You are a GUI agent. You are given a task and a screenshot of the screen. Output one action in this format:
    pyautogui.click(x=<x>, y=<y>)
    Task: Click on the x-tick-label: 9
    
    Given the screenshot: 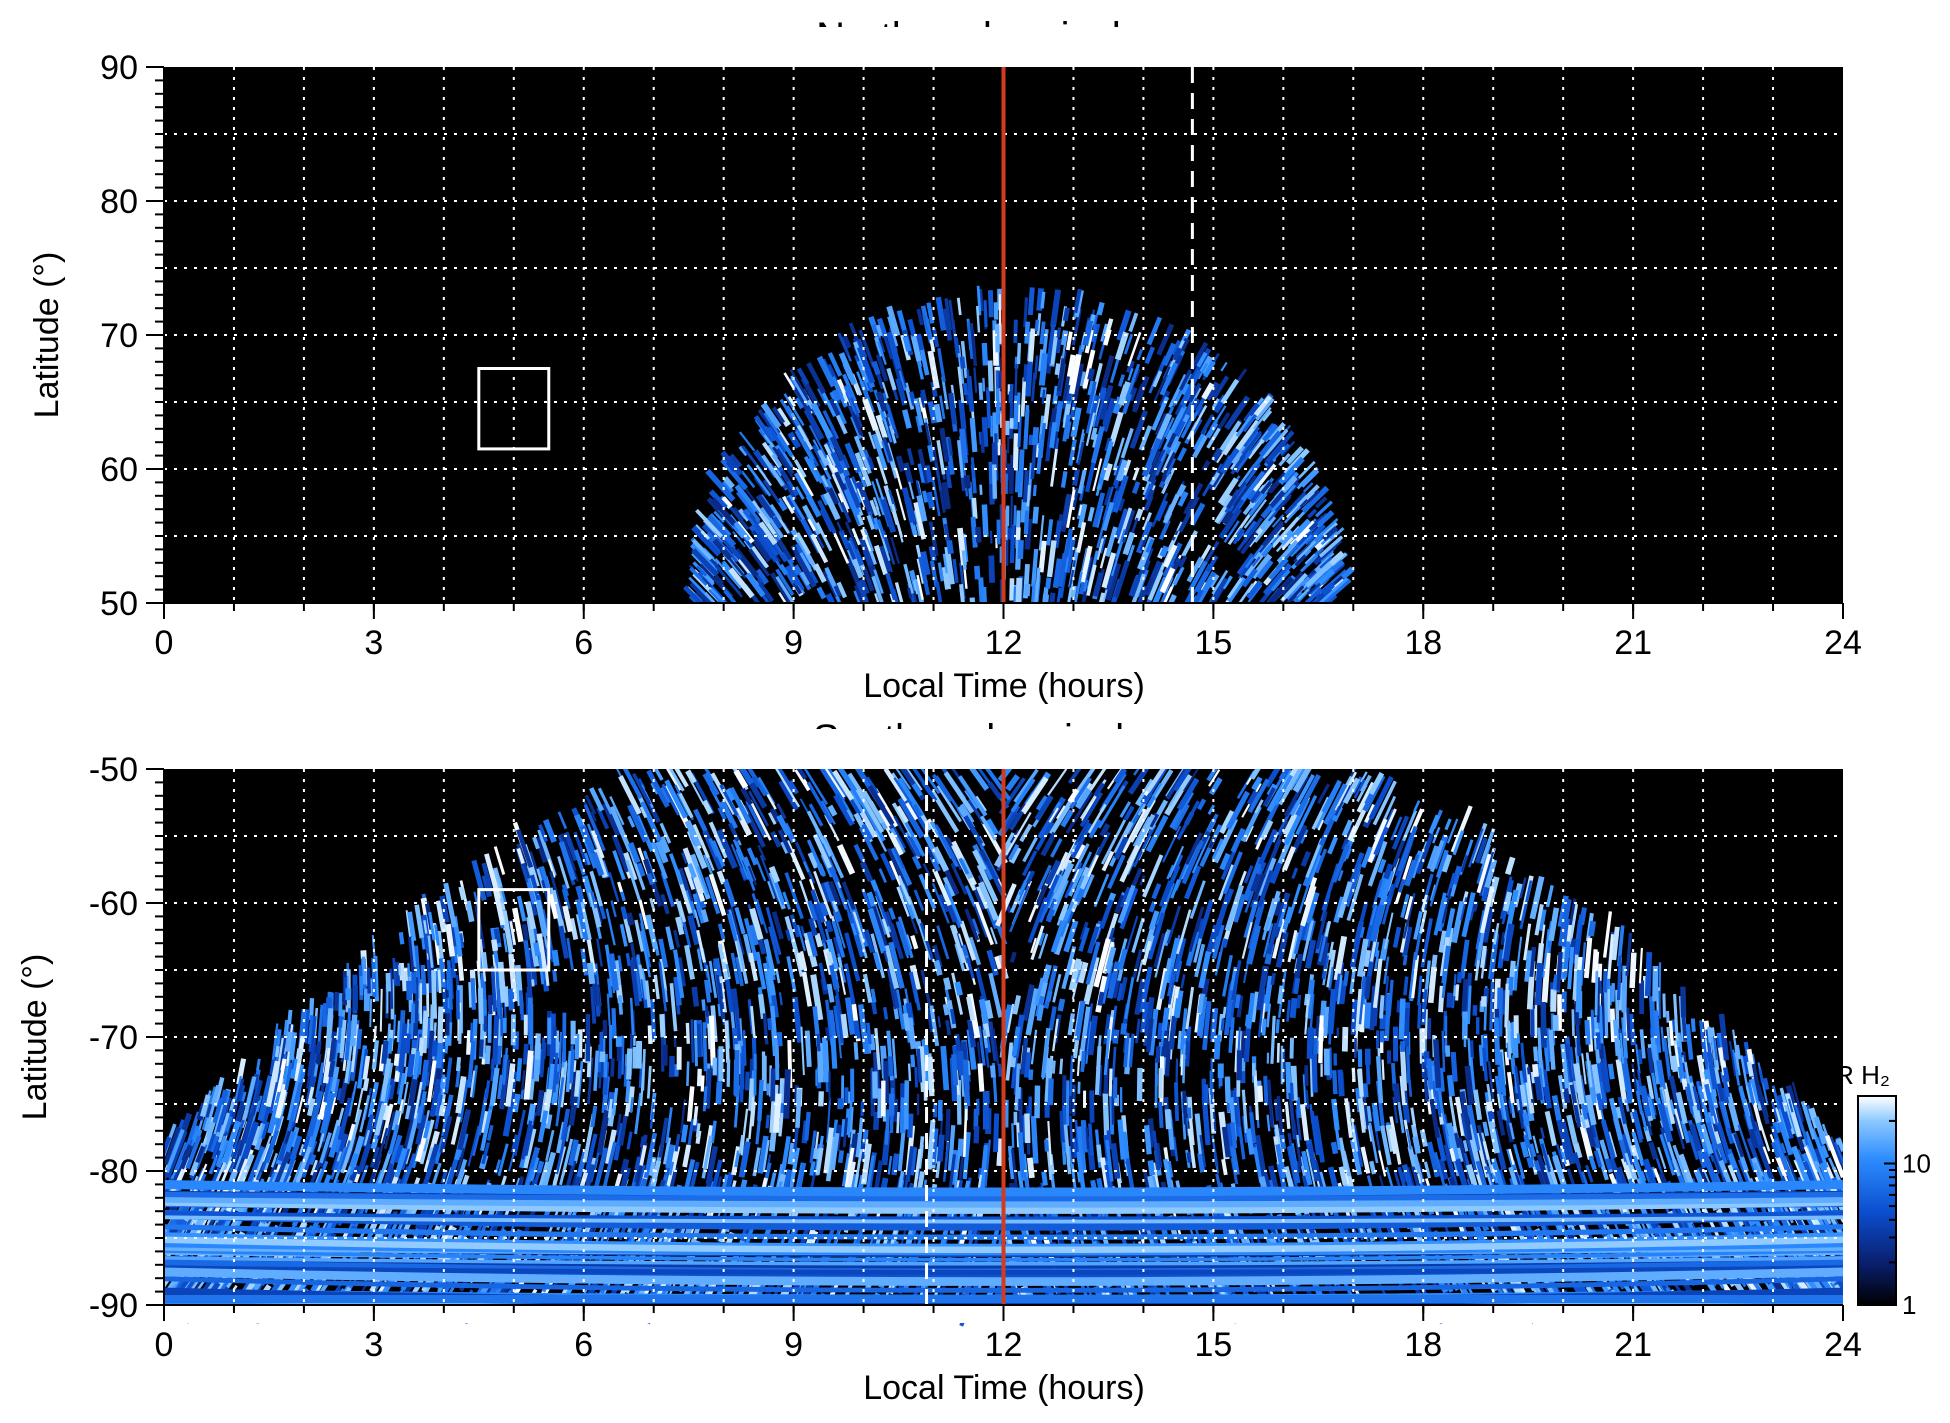 What is the action you would take?
    pyautogui.click(x=793, y=643)
    